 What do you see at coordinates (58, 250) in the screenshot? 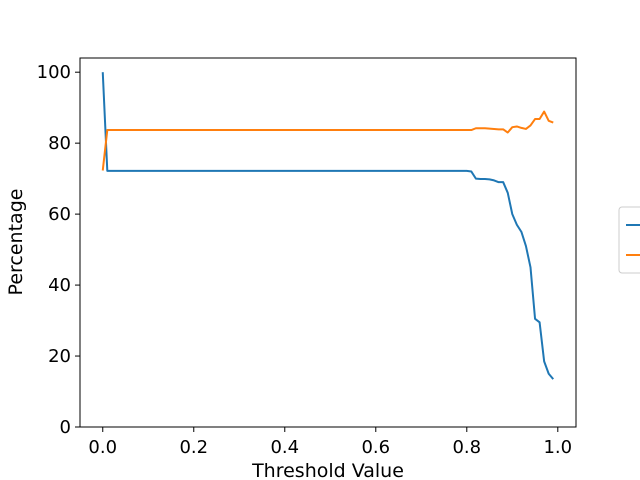
I see `y-axis-ticks: 0 20 40 60 80 100` at bounding box center [58, 250].